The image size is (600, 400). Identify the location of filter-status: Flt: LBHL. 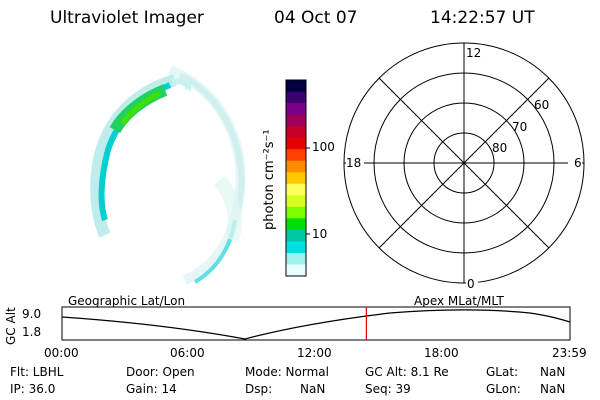
(37, 372).